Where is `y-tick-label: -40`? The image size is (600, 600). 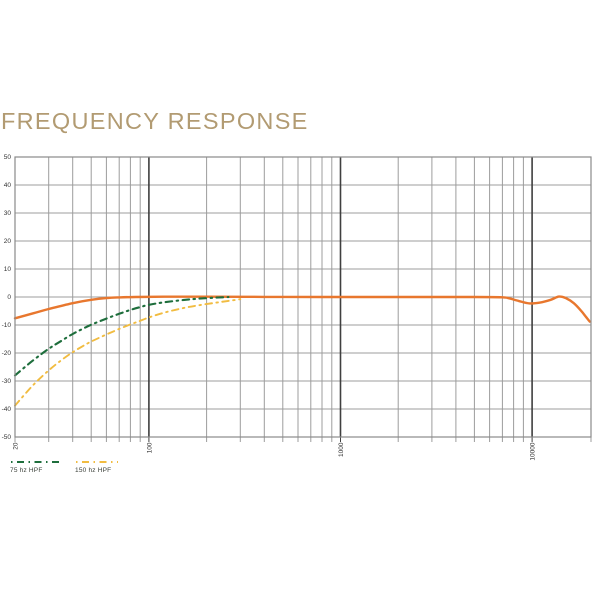
y-tick-label: -40 is located at coordinates (7, 409).